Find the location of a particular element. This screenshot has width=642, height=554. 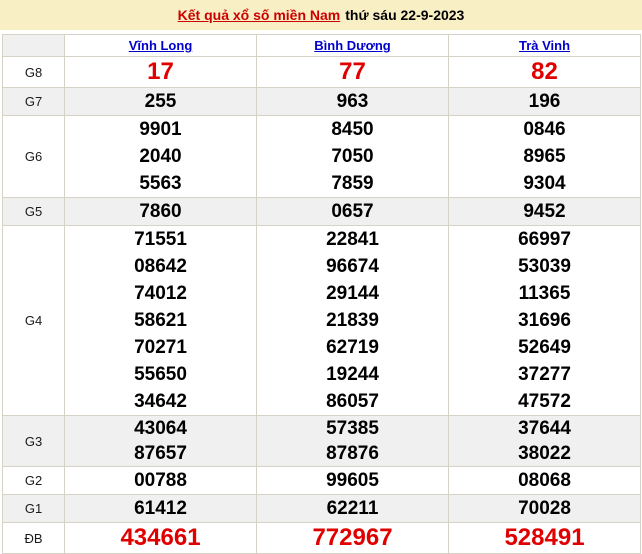

prize-number: 87657 is located at coordinates (160, 453).